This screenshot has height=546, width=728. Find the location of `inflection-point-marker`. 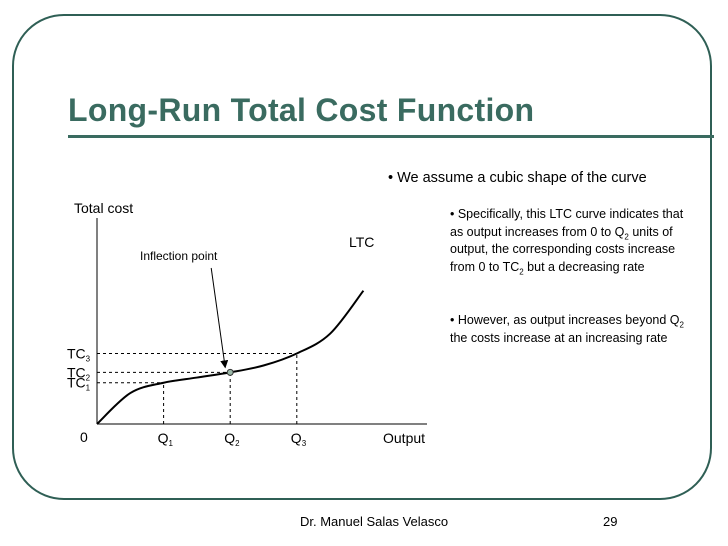

inflection-point-marker is located at coordinates (230, 372).